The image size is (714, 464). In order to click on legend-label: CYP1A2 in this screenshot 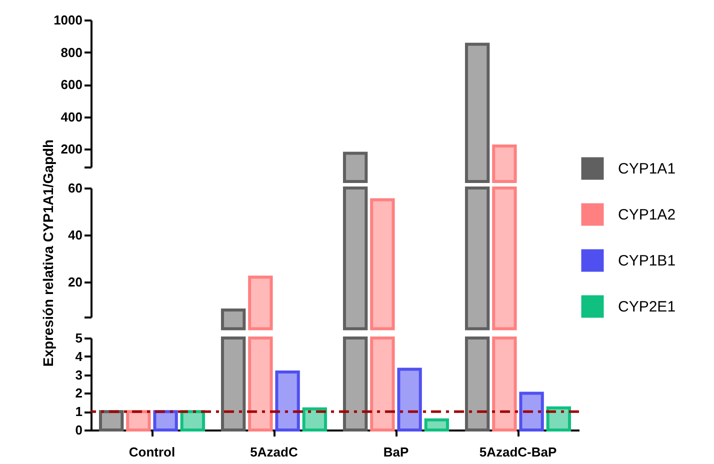, I will do `click(647, 215)`.